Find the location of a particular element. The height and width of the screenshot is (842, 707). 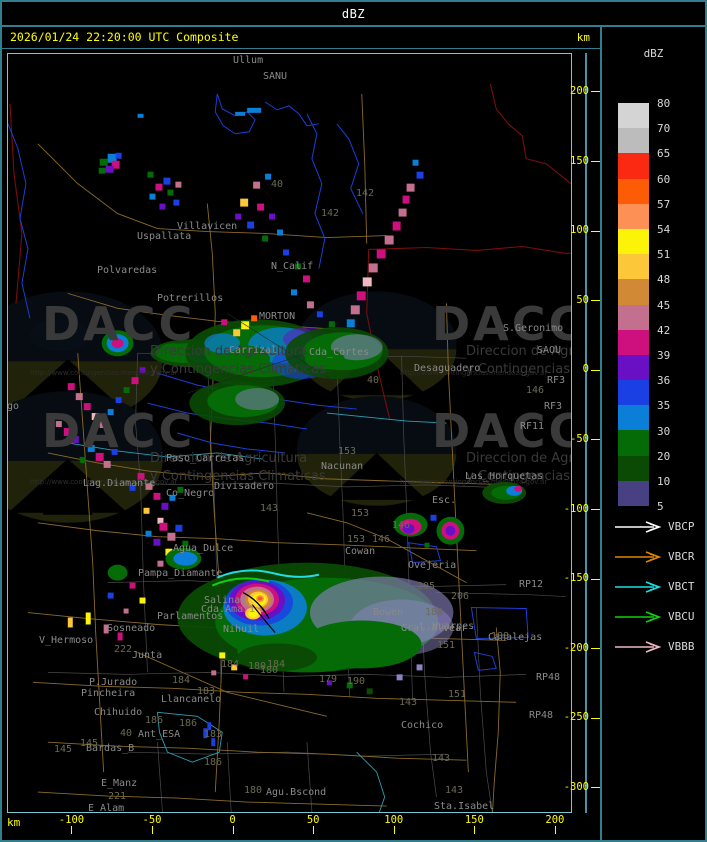

y-axis-unit-label: km is located at coordinates (583, 37).